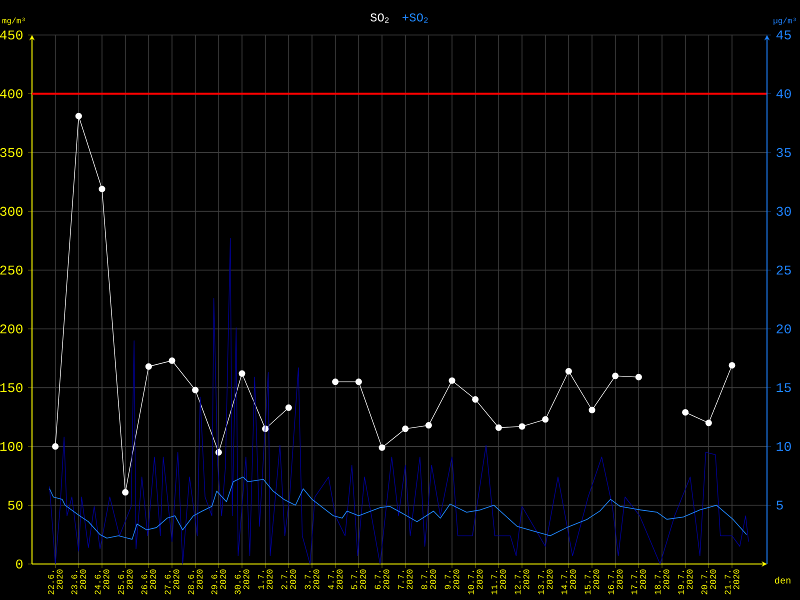 The image size is (800, 600). I want to click on x-tick-label: 25.6. 2020, so click(125, 581).